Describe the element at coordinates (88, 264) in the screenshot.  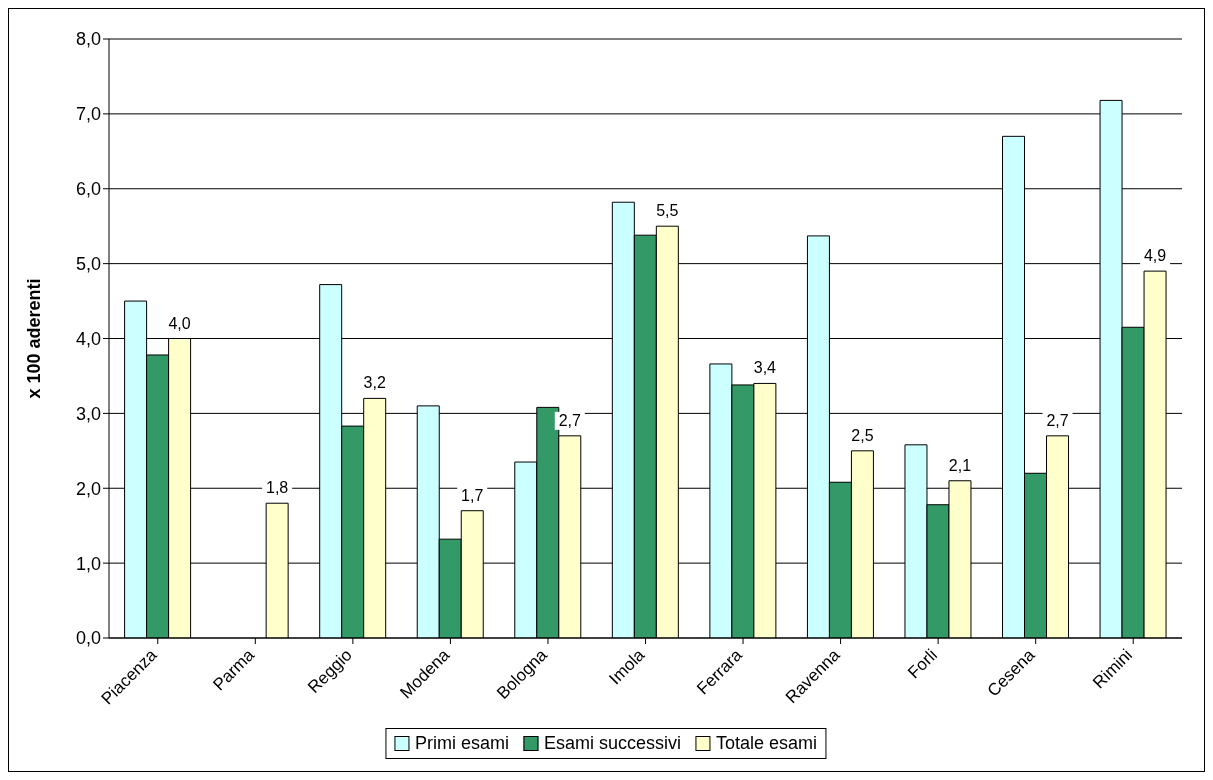
I see `y-tick-label: 5,0` at that location.